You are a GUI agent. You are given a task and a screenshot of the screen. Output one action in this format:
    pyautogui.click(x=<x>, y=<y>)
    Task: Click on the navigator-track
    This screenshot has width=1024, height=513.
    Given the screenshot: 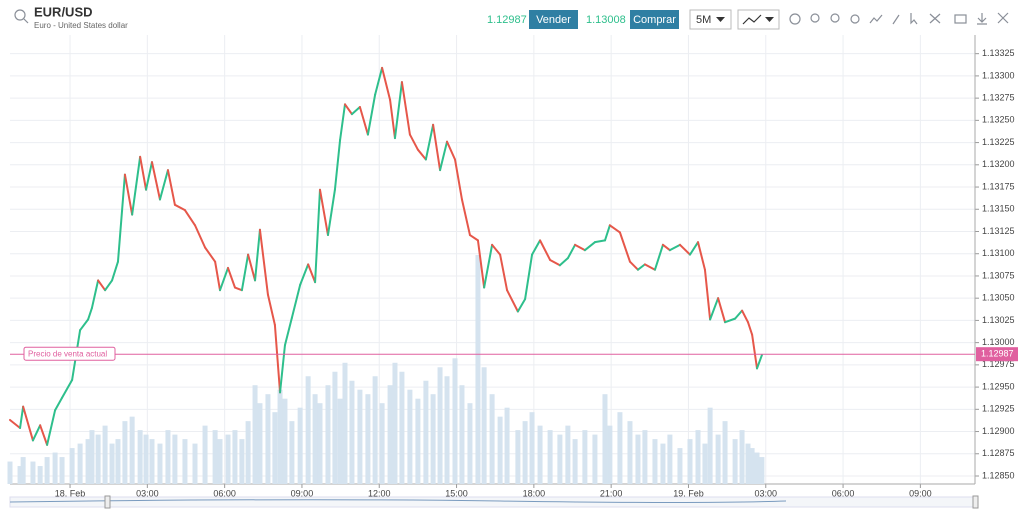 What is the action you would take?
    pyautogui.click(x=493, y=502)
    